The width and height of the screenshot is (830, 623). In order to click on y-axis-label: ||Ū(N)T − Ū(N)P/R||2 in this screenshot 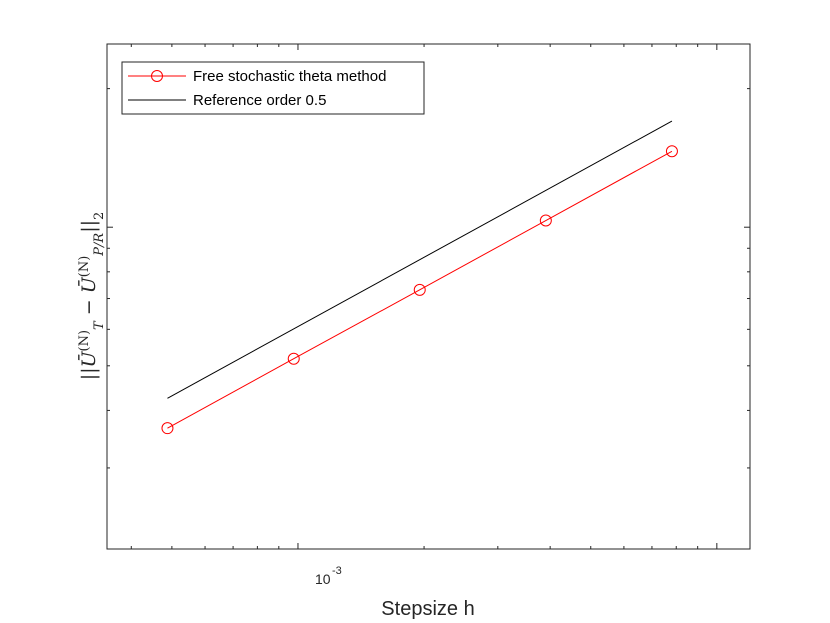, I will do `click(92, 296)`.